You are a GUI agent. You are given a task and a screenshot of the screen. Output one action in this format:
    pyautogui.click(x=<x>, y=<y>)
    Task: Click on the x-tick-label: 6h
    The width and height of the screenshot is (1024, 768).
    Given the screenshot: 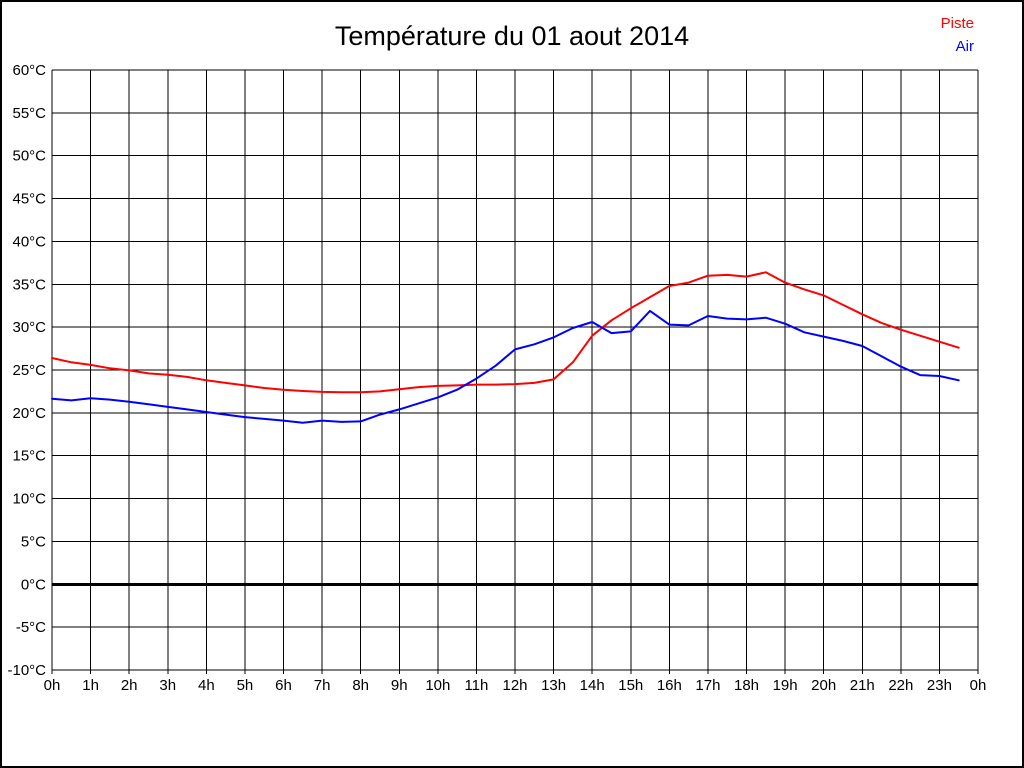 What is the action you would take?
    pyautogui.click(x=283, y=685)
    